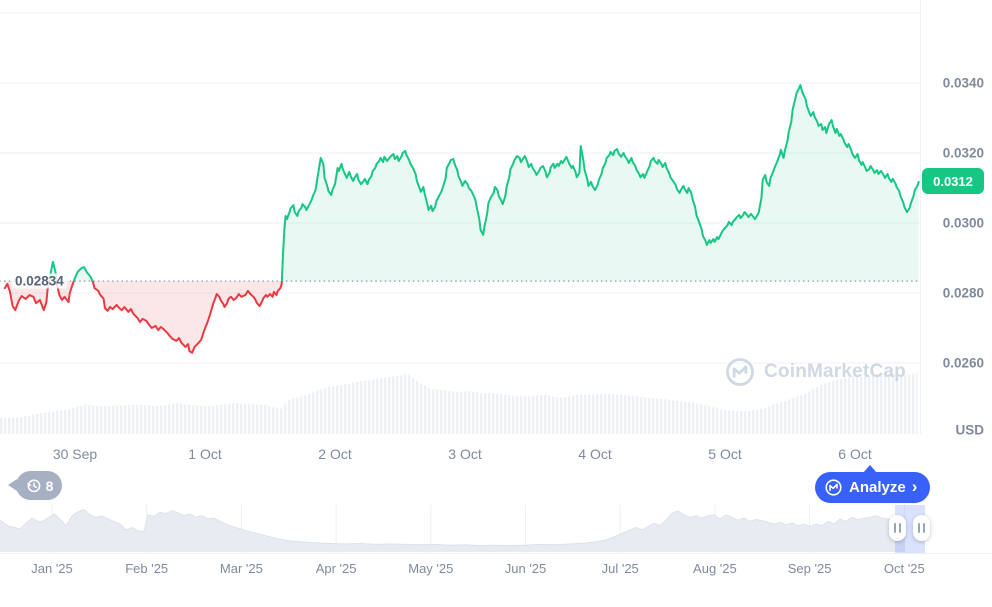 The width and height of the screenshot is (992, 607). Describe the element at coordinates (963, 363) in the screenshot. I see `price-axis-tick: 0.0260` at that location.